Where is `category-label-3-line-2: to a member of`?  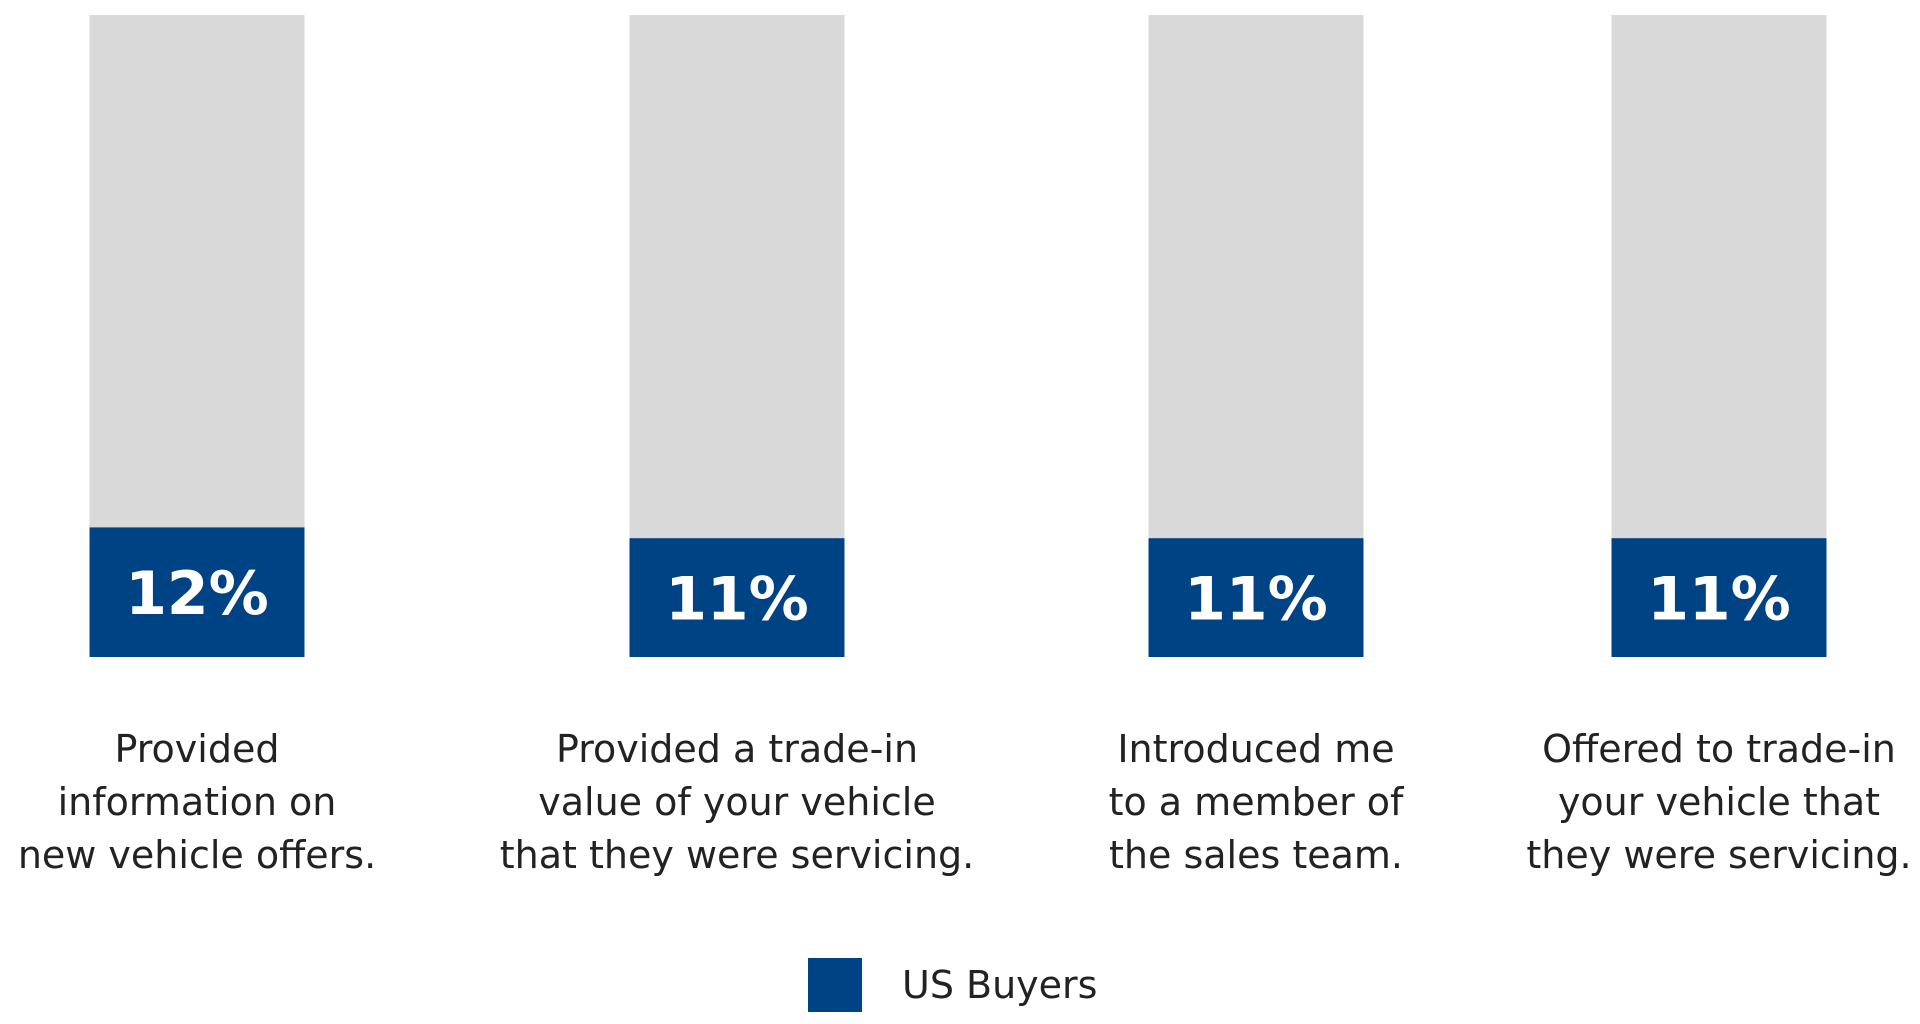
category-label-3-line-2: to a member of is located at coordinates (1257, 802).